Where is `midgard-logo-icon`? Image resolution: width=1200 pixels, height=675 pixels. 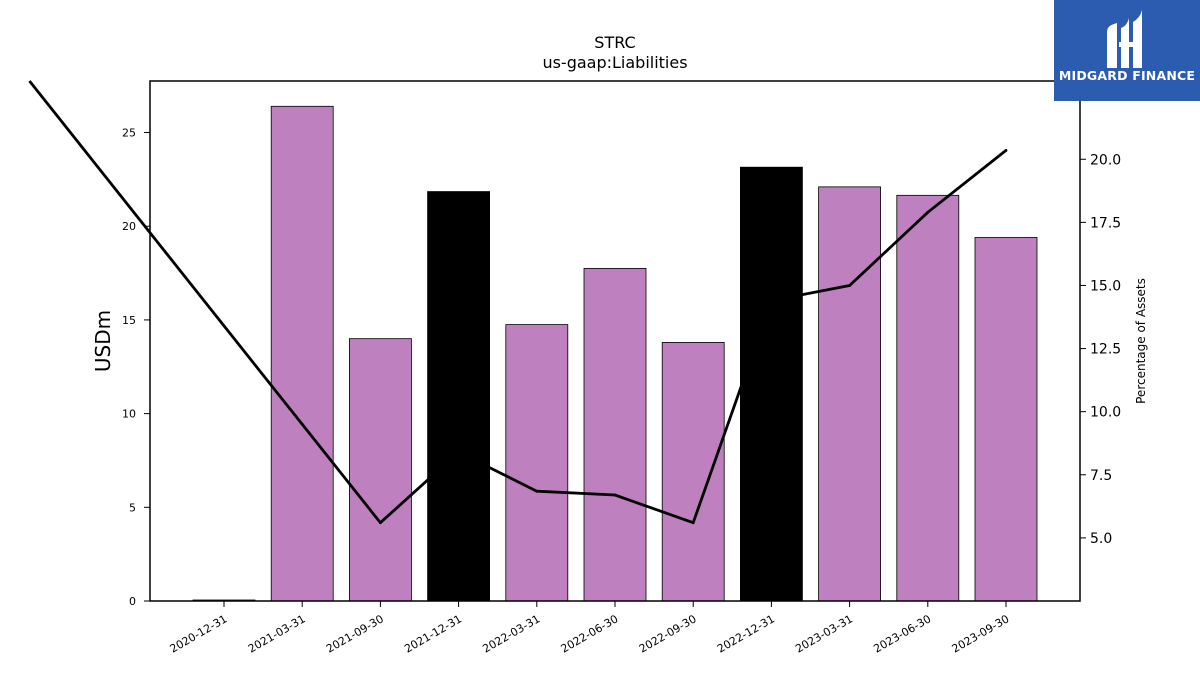 midgard-logo-icon is located at coordinates (1124, 39).